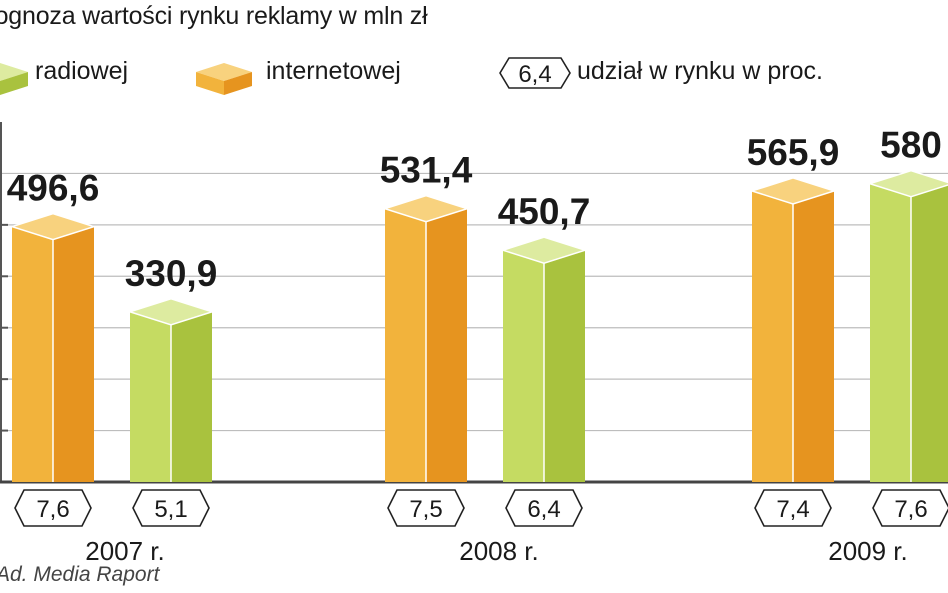  I want to click on data-label: 496,6, so click(53, 188).